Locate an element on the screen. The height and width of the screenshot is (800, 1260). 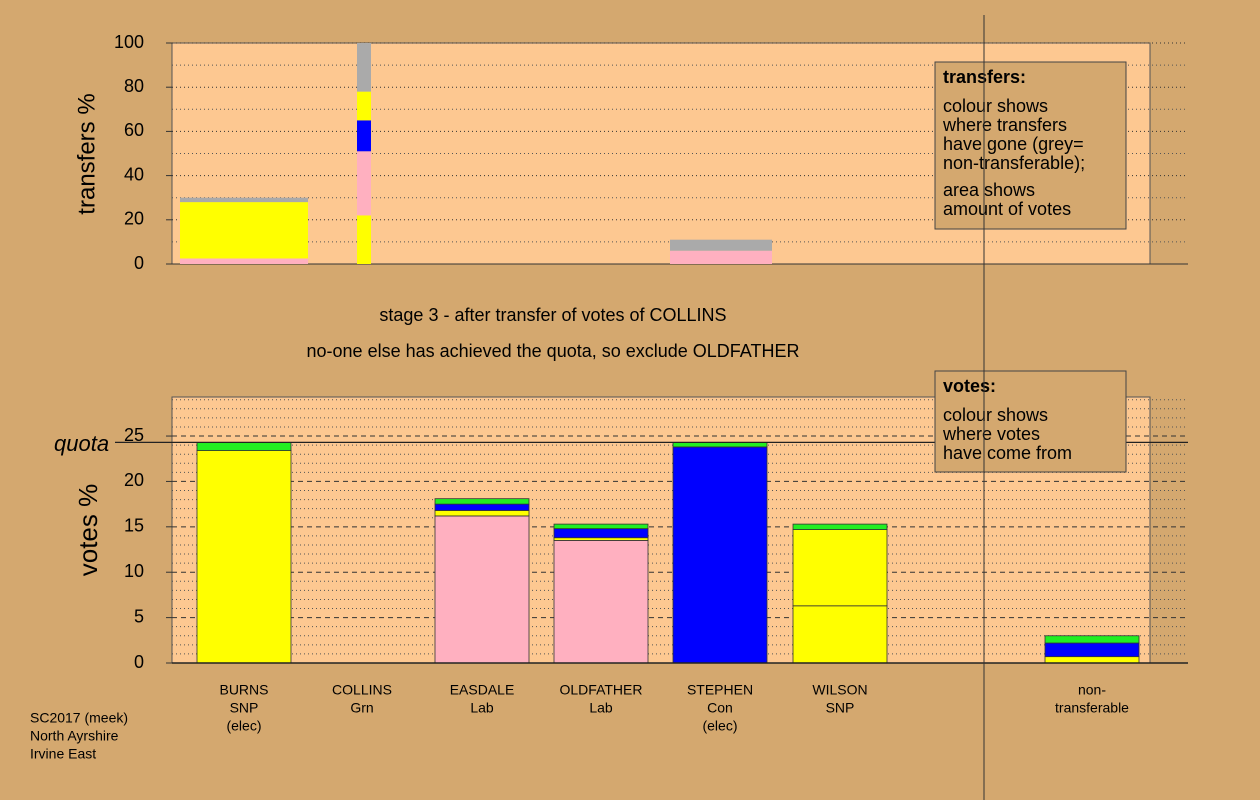
y-tick-label: 10 is located at coordinates (134, 571).